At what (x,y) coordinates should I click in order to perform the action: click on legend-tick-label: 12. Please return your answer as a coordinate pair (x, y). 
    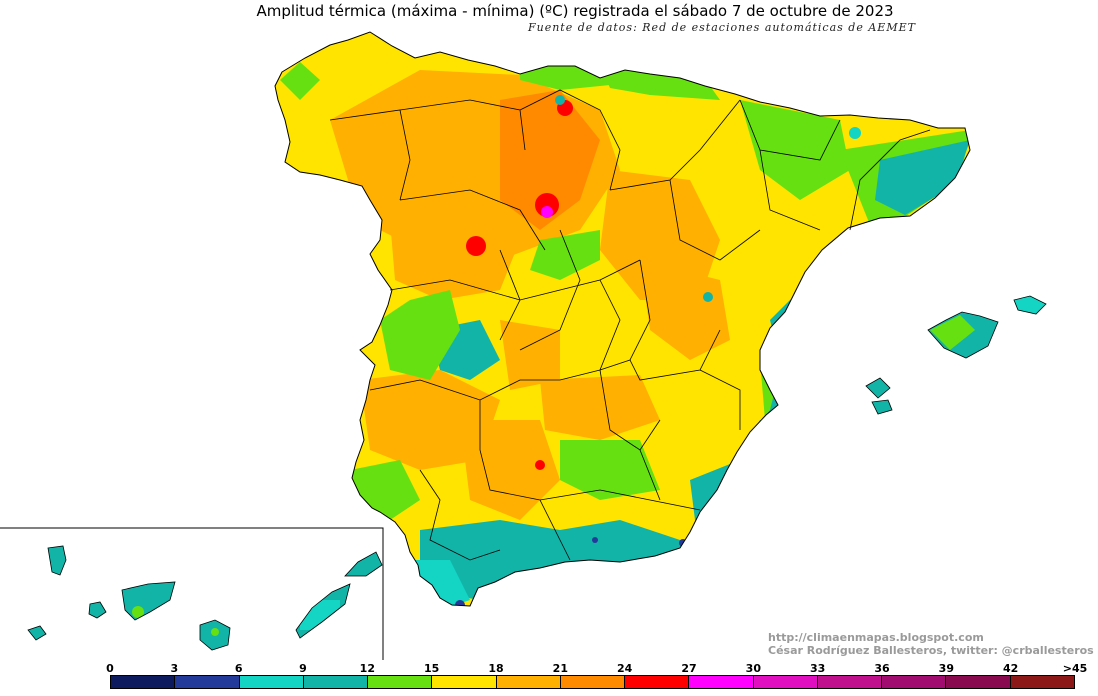
    Looking at the image, I should click on (367, 668).